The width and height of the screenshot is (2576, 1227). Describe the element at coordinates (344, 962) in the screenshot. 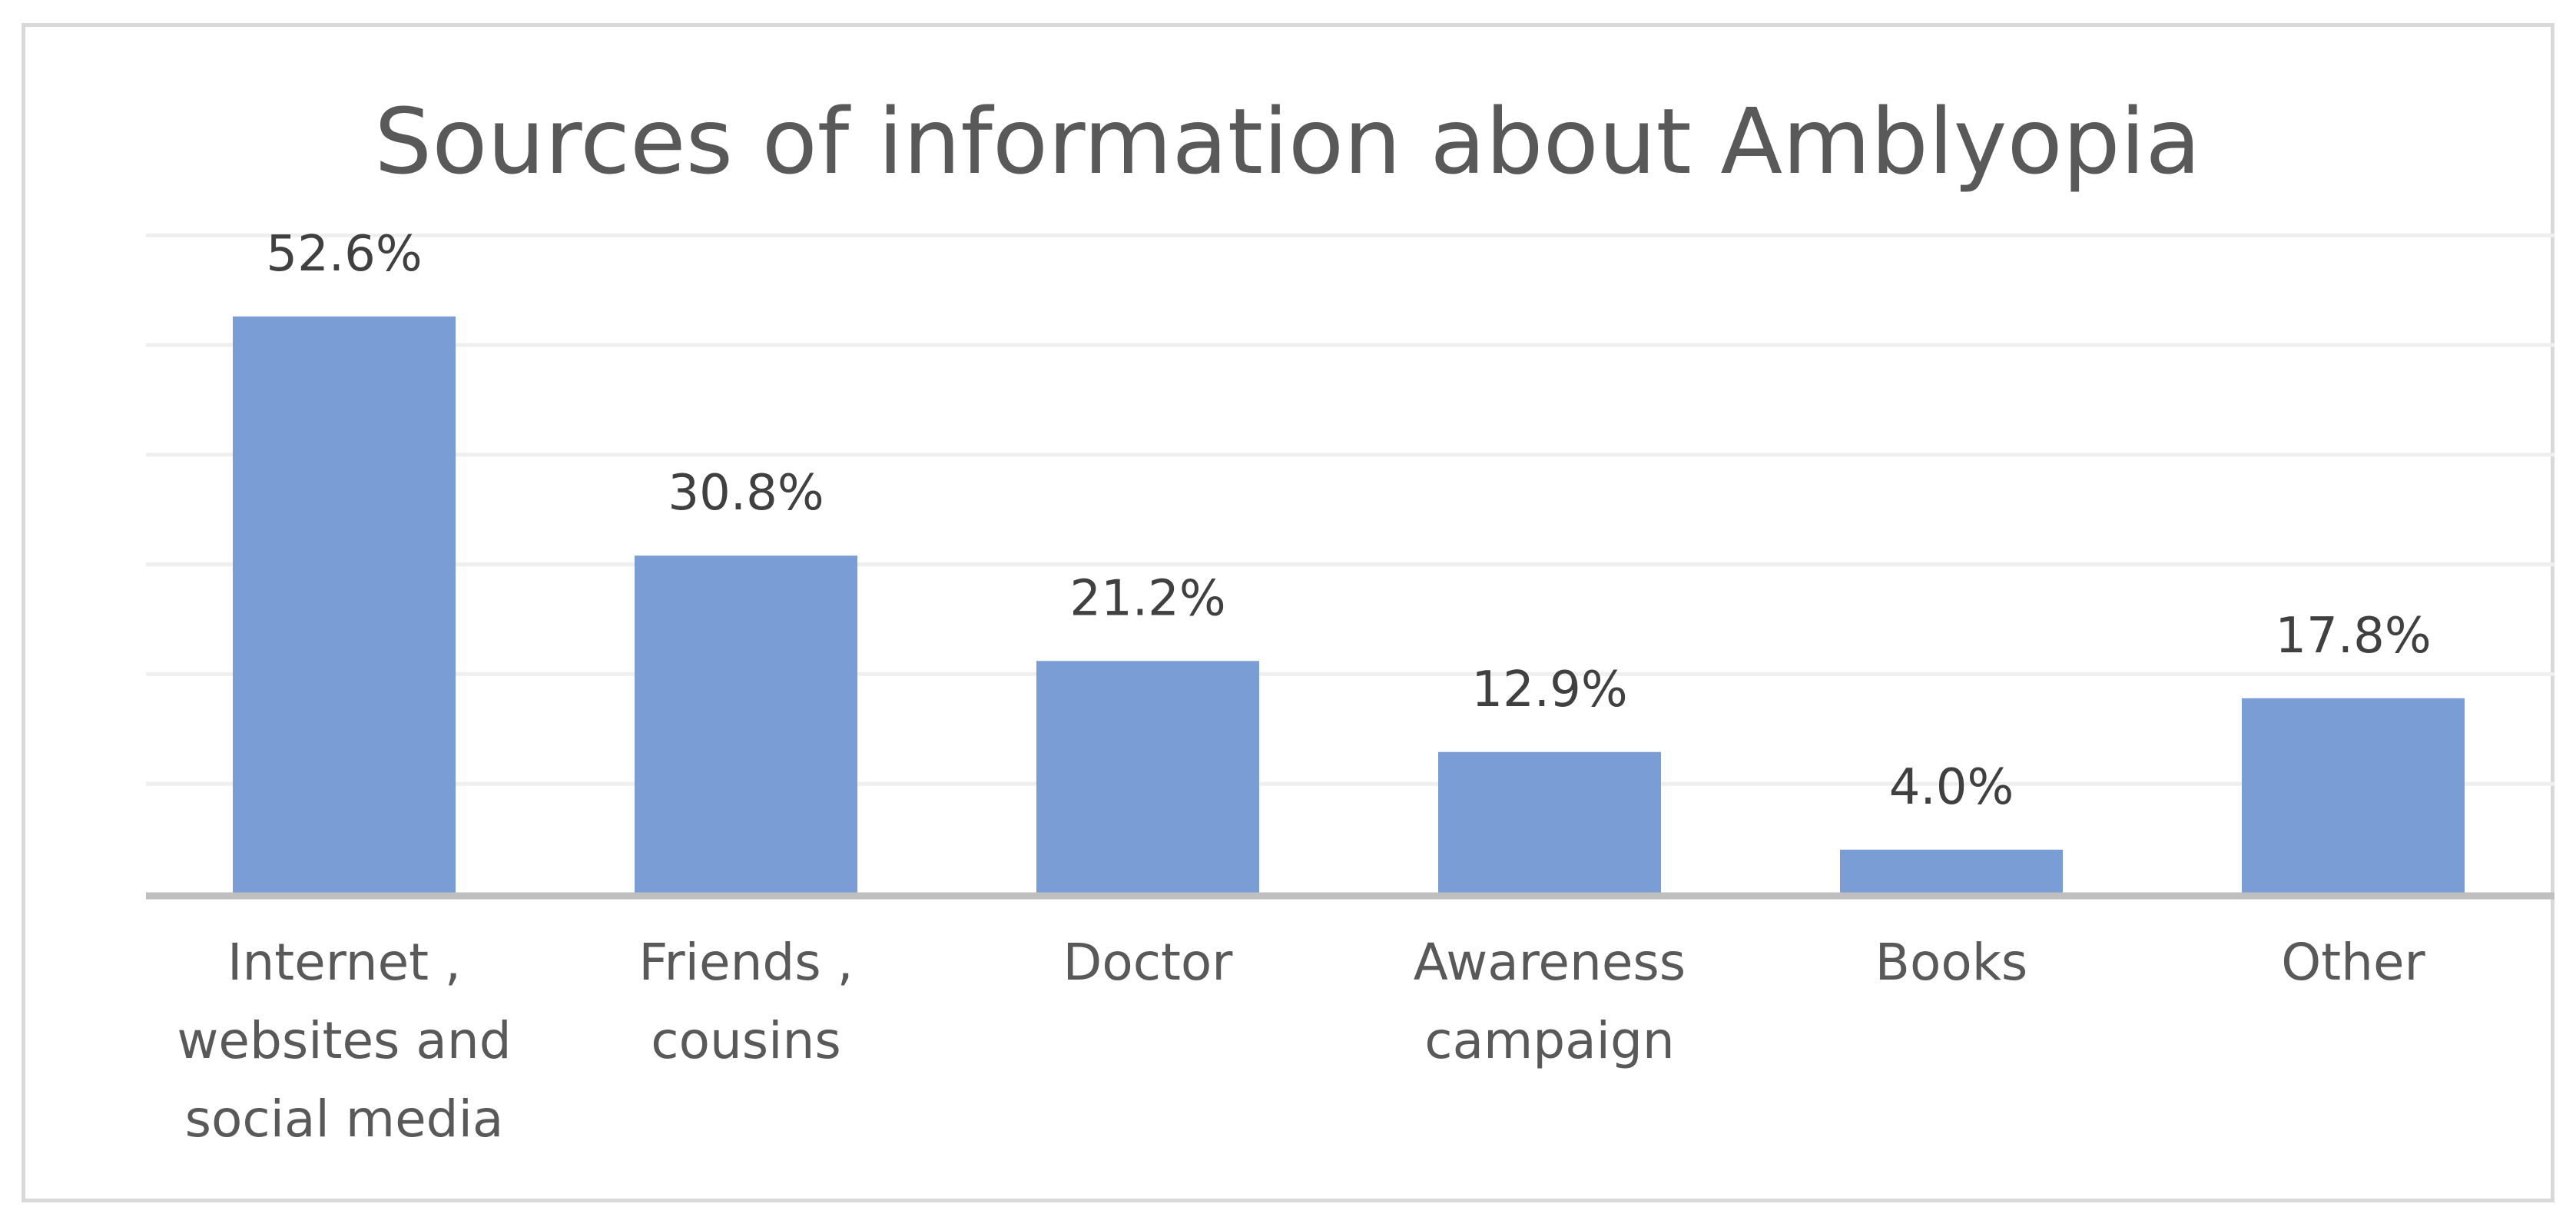

I see `category-label-line: Internet ,` at that location.